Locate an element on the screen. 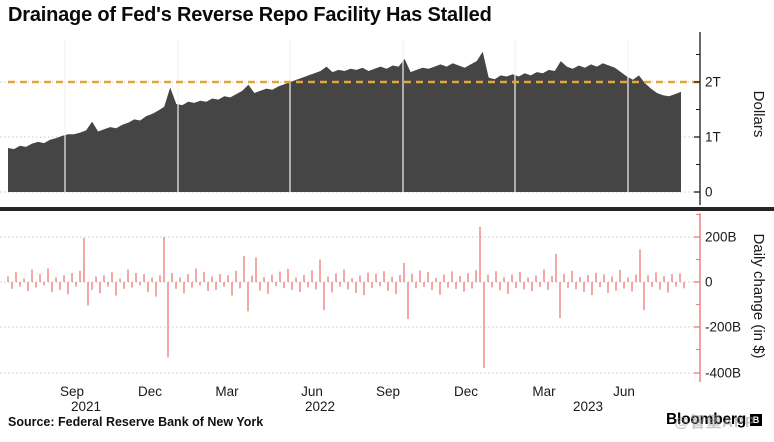 Image resolution: width=774 pixels, height=442 pixels. watermark-text: @智堡APP is located at coordinates (715, 422).